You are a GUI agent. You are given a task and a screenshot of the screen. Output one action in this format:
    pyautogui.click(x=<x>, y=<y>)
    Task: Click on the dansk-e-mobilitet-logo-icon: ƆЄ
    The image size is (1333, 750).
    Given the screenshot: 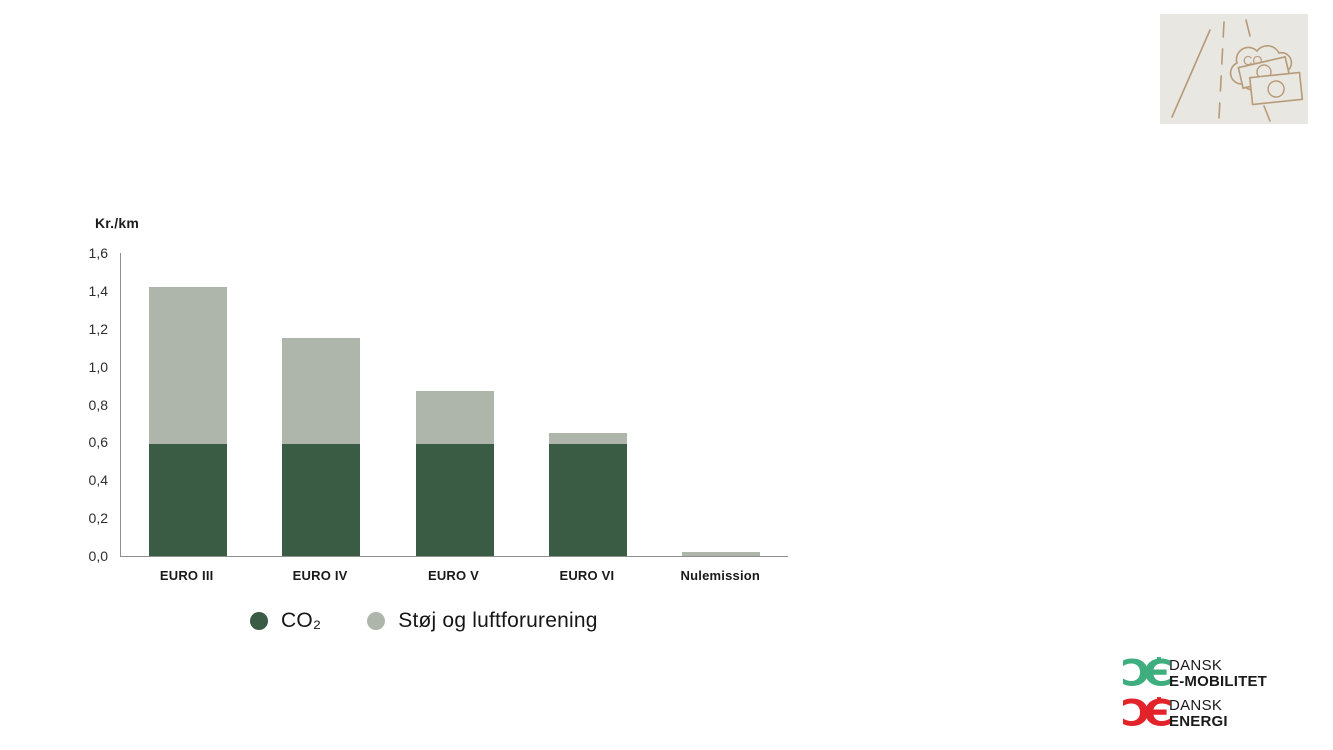 What is the action you would take?
    pyautogui.click(x=1147, y=673)
    